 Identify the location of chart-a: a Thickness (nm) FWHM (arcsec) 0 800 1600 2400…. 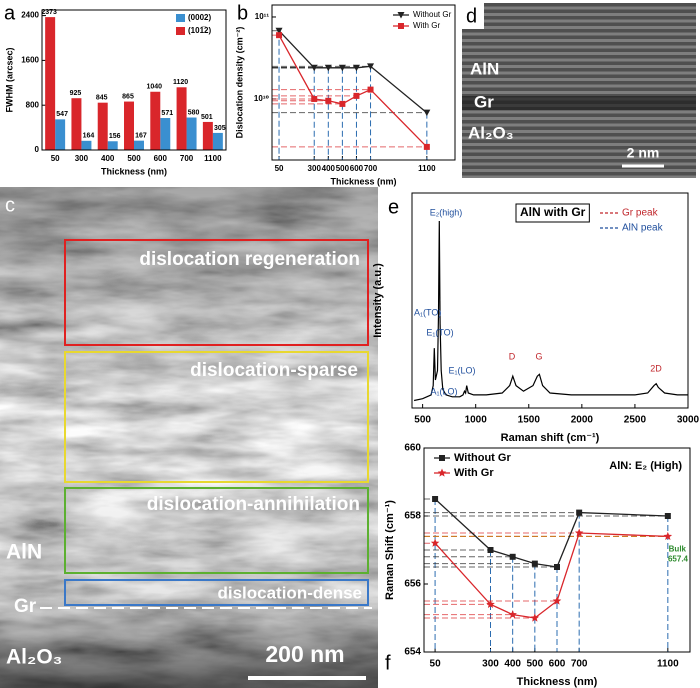
(115, 89).